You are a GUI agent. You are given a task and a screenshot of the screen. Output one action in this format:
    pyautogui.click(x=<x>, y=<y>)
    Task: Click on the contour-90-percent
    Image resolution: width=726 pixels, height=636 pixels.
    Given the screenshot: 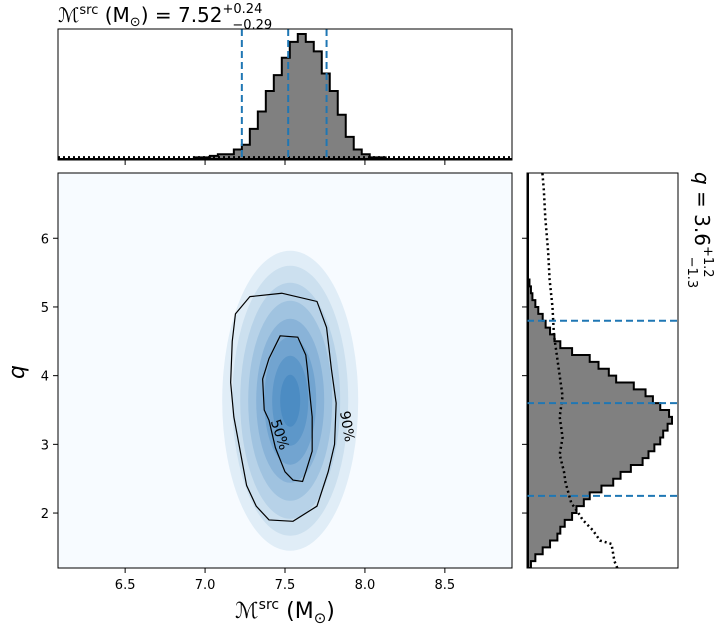 What is the action you would take?
    pyautogui.click(x=283, y=407)
    